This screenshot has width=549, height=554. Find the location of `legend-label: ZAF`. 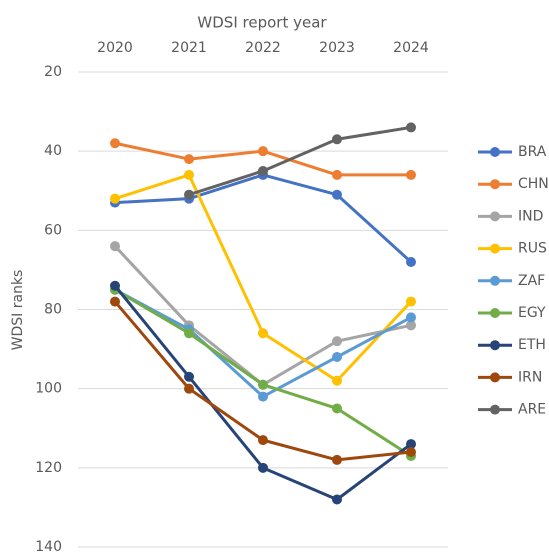

legend-label: ZAF is located at coordinates (531, 281).